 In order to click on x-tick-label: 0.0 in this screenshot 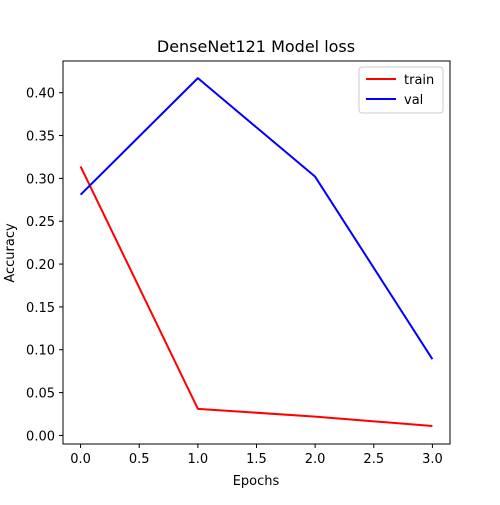, I will do `click(80, 459)`.